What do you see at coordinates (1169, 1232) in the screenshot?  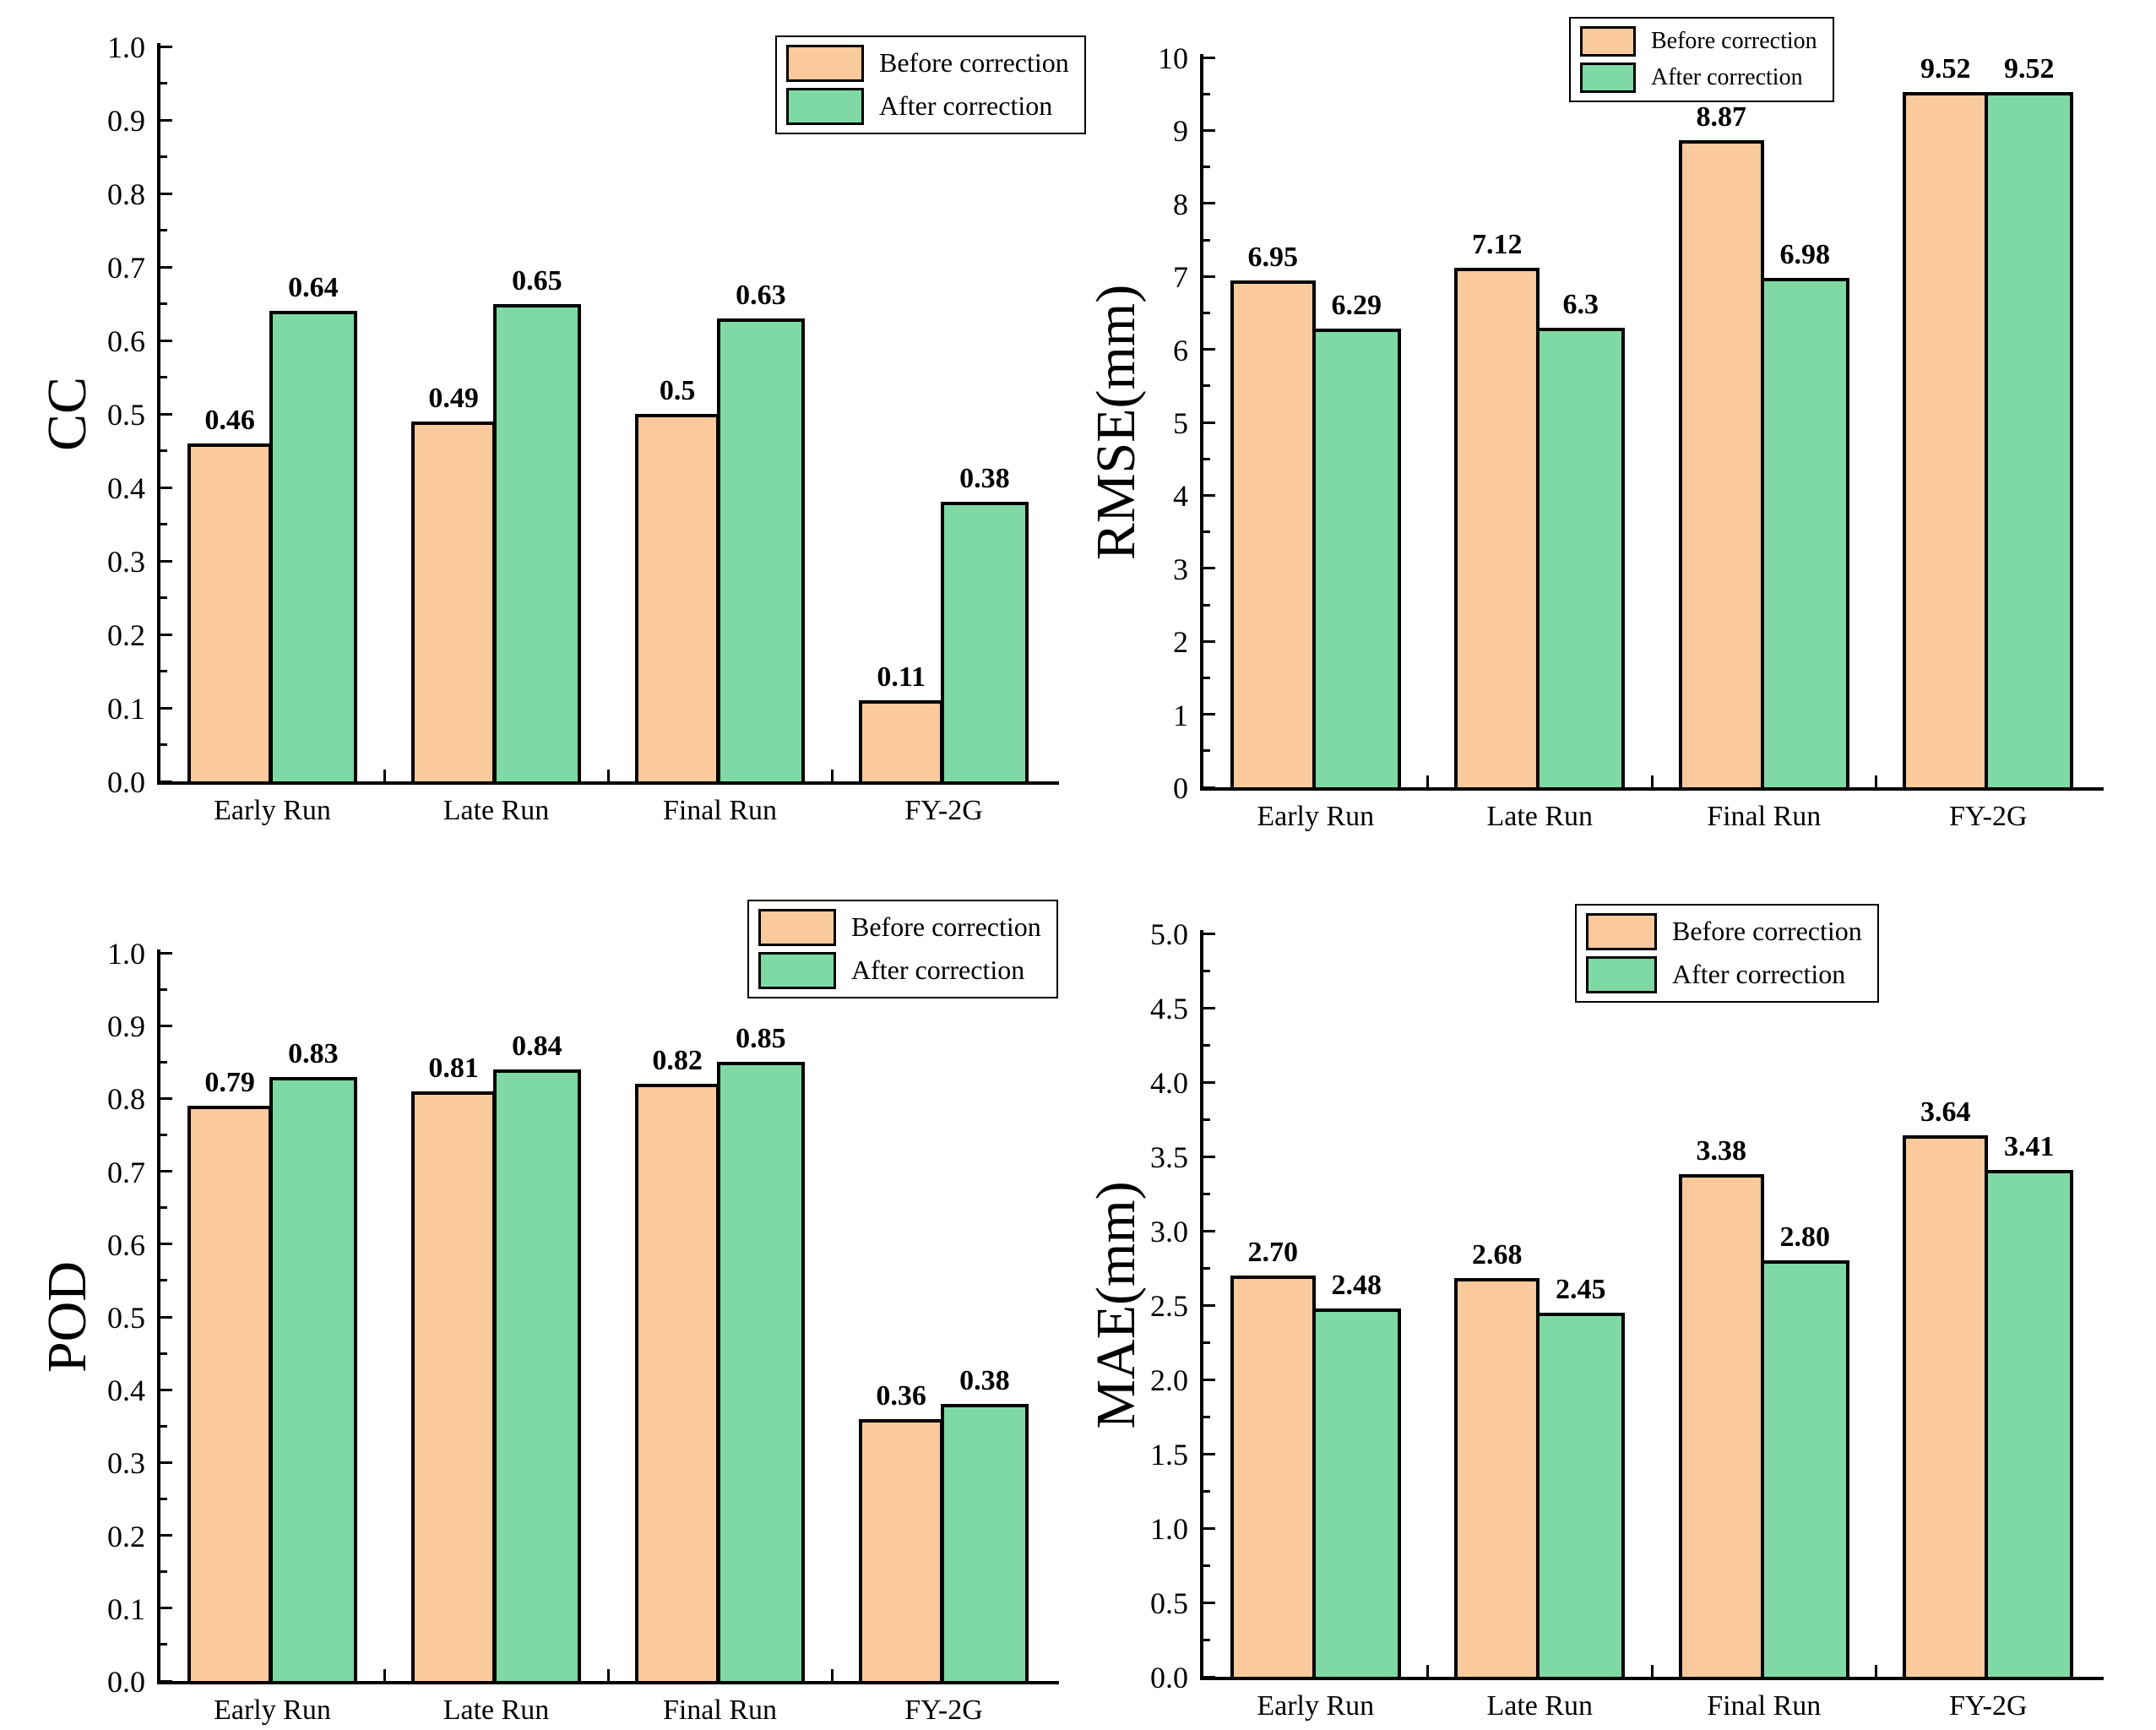 I see `y-tick-label: 3.0` at bounding box center [1169, 1232].